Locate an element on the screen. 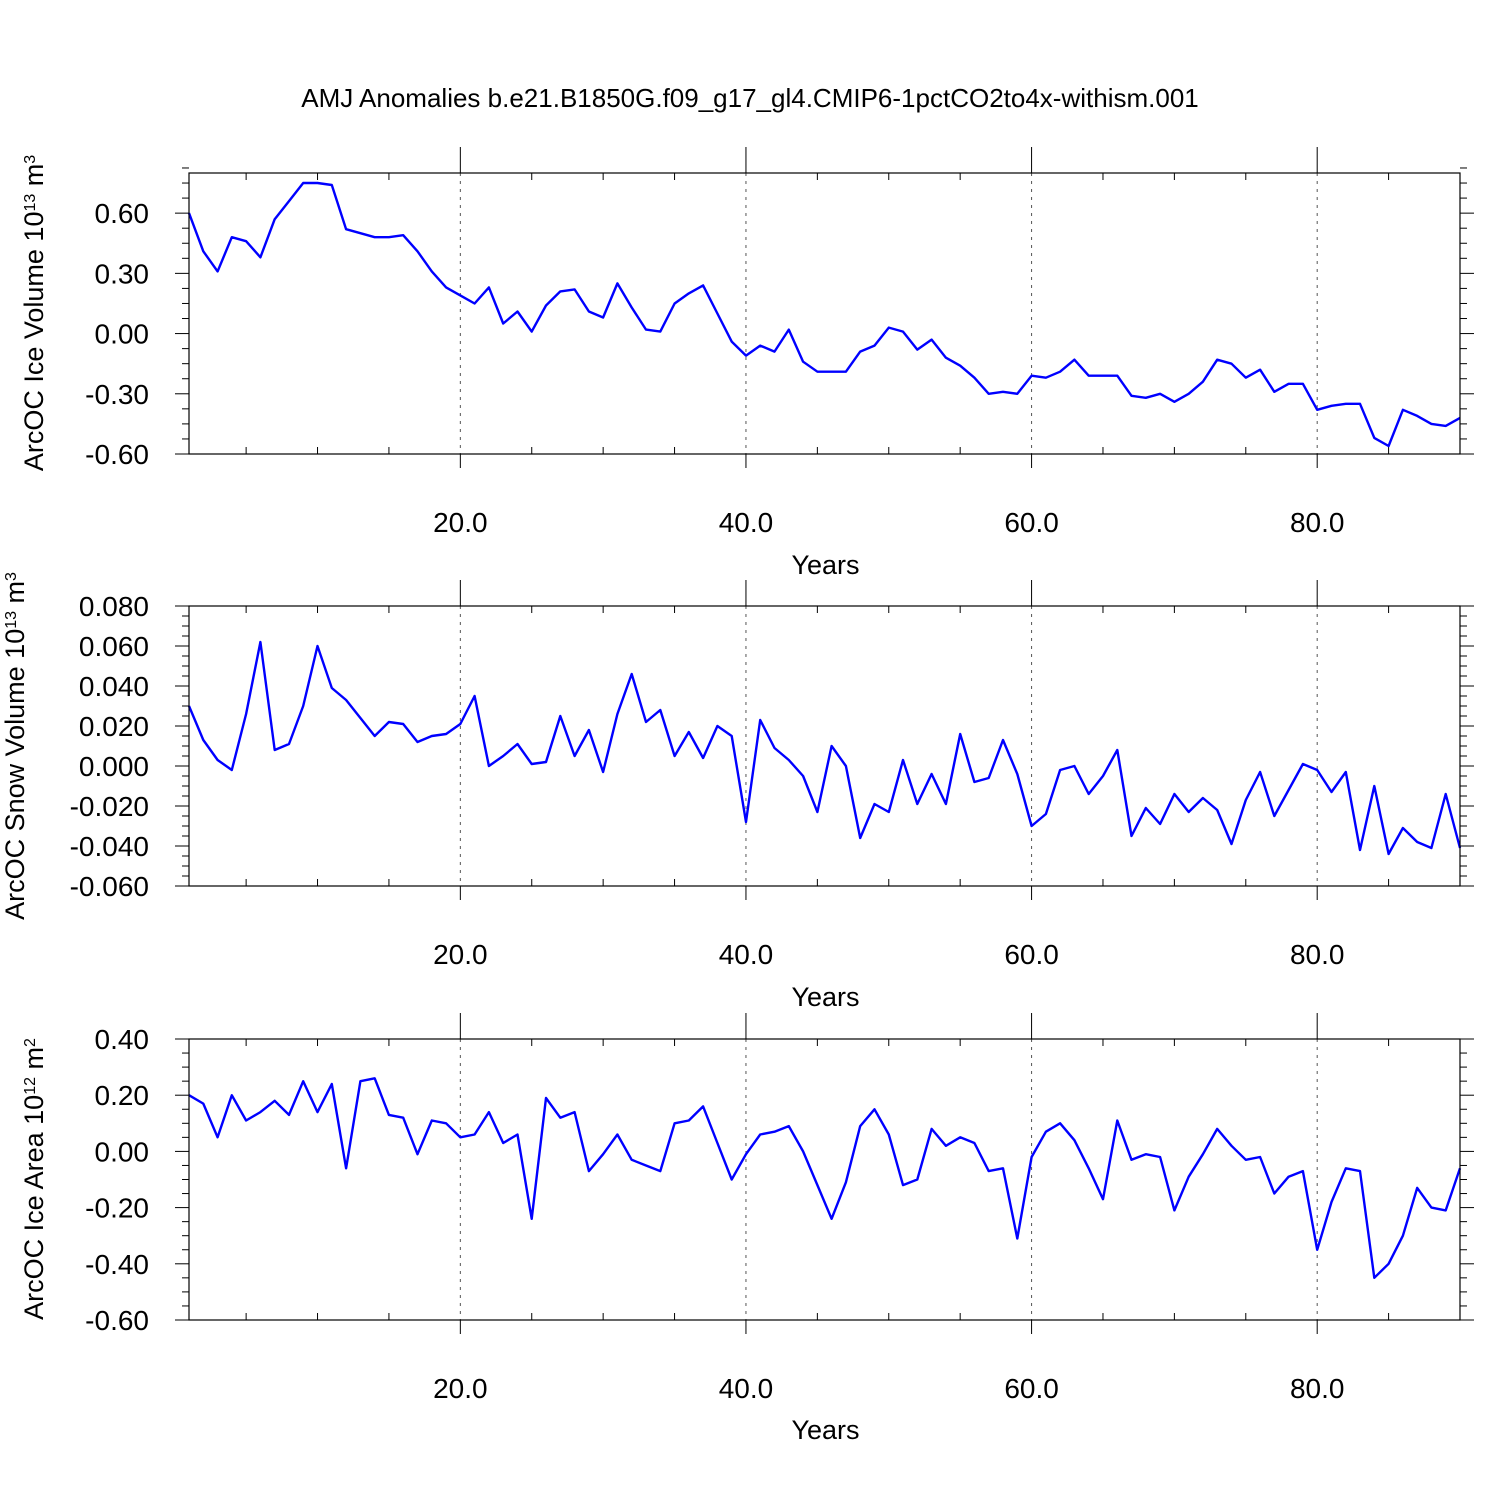 This screenshot has height=1500, width=1500. y-tick-label: 0.60 is located at coordinates (122, 213).